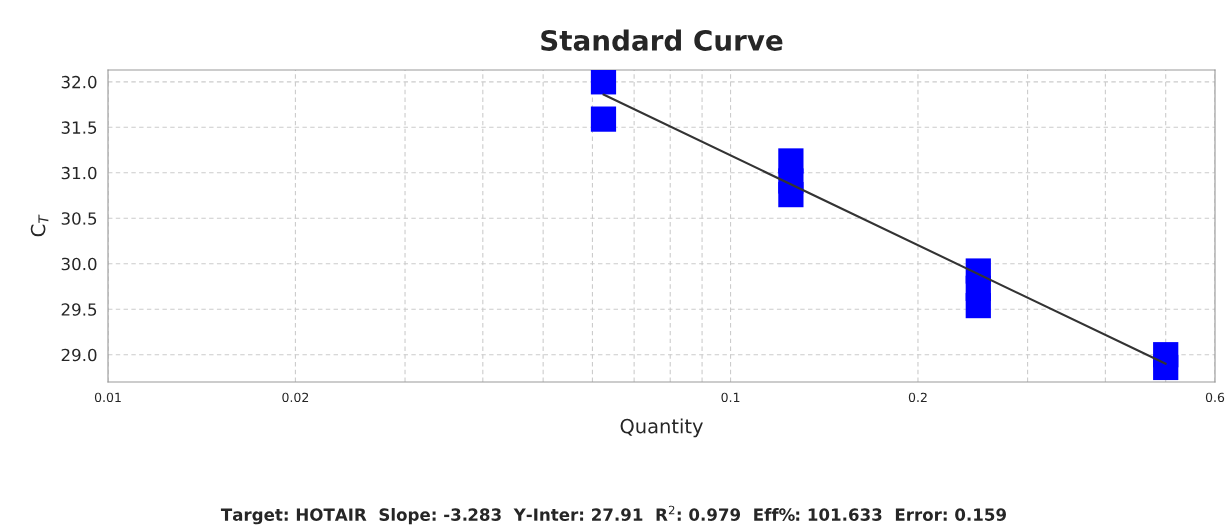 This screenshot has height=531, width=1228. Describe the element at coordinates (79, 264) in the screenshot. I see `y-tick-label: 30.0` at that location.